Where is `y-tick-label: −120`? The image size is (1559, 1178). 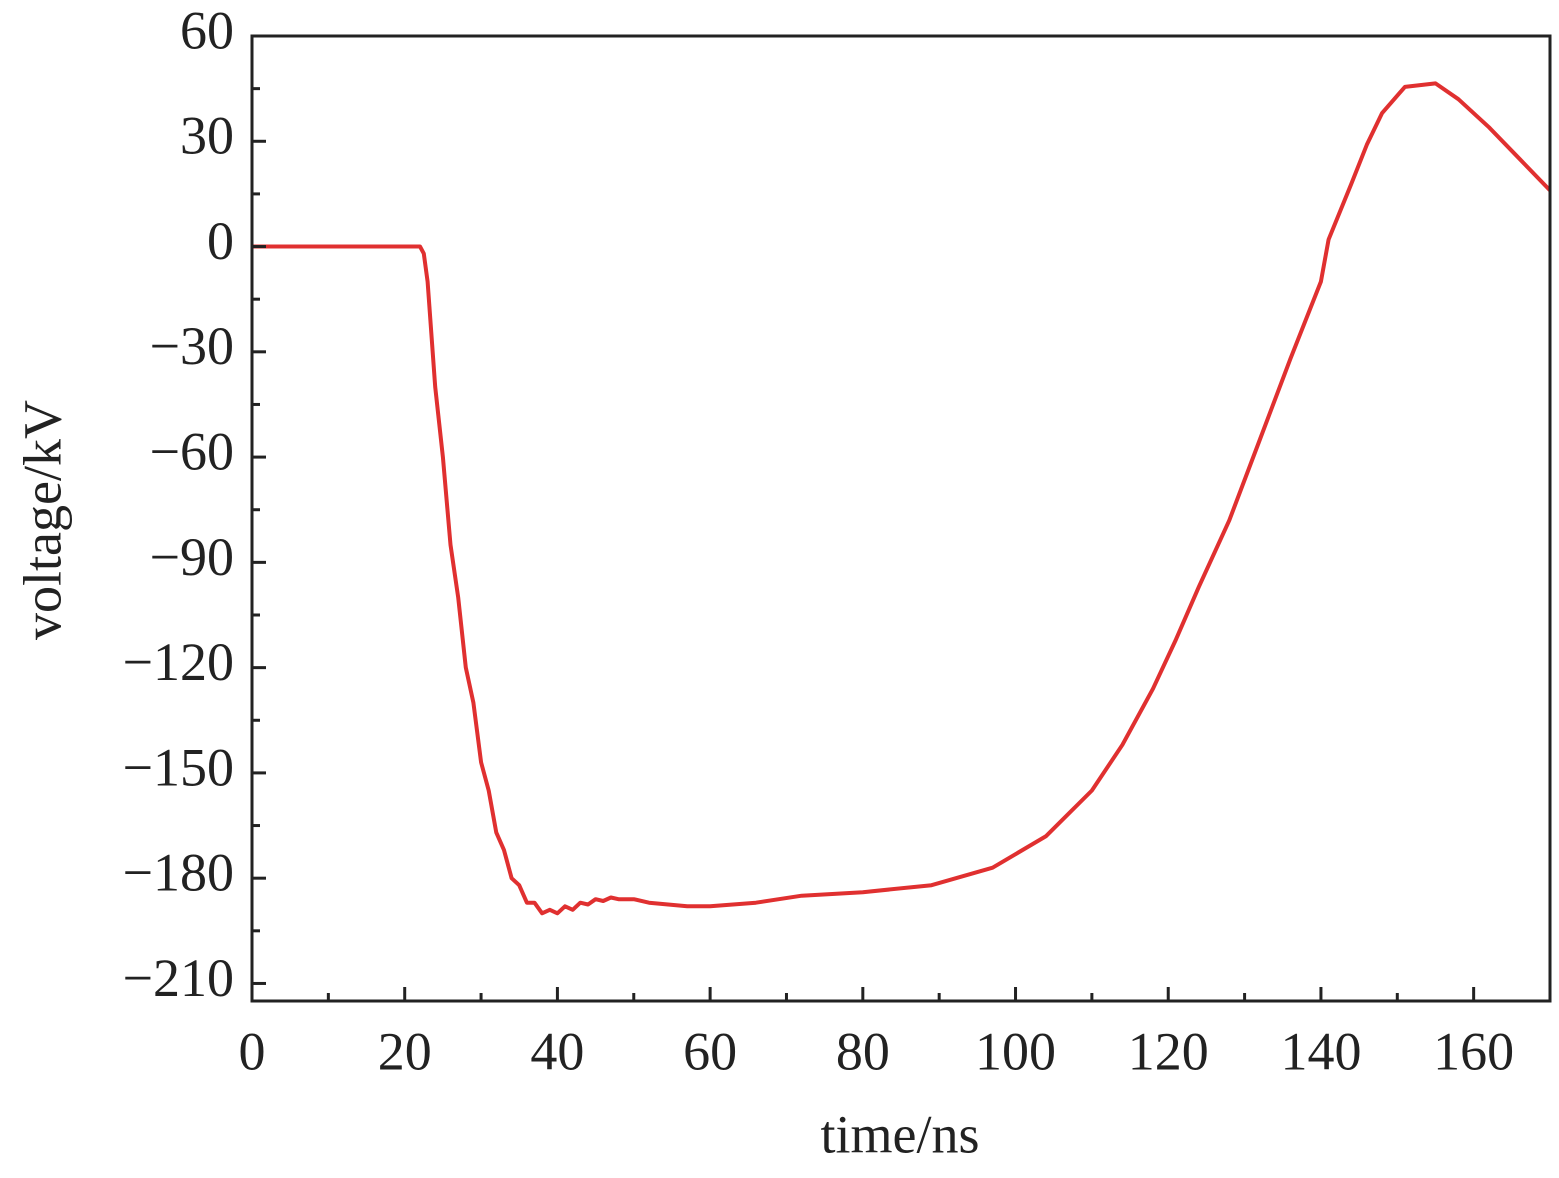
y-tick-label: −120 is located at coordinates (178, 662).